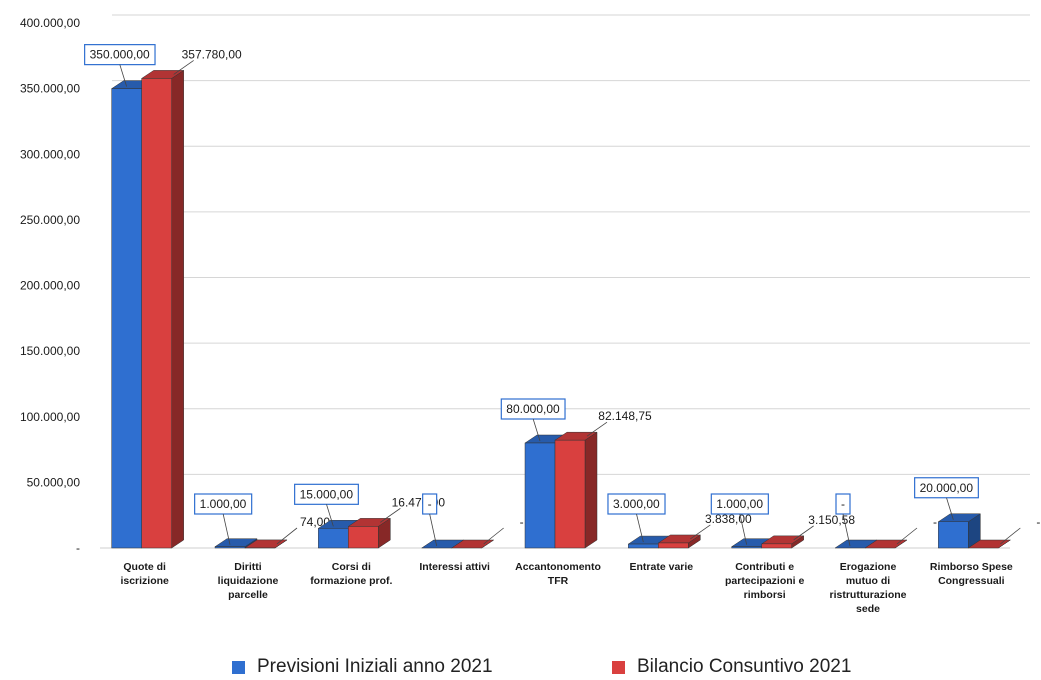  What do you see at coordinates (248, 595) in the screenshot?
I see `x-category-label: parcelle` at bounding box center [248, 595].